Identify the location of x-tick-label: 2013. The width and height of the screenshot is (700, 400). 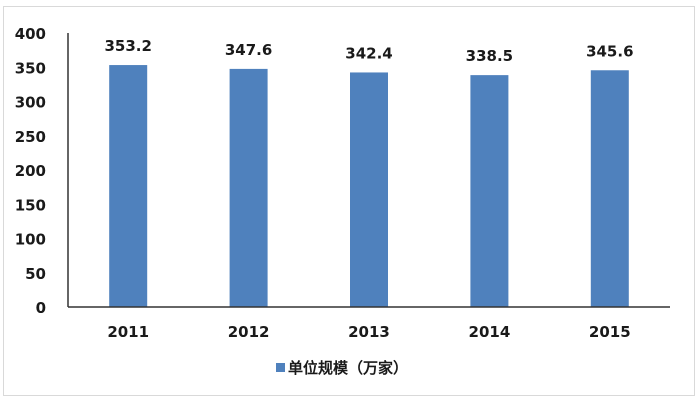
(369, 332).